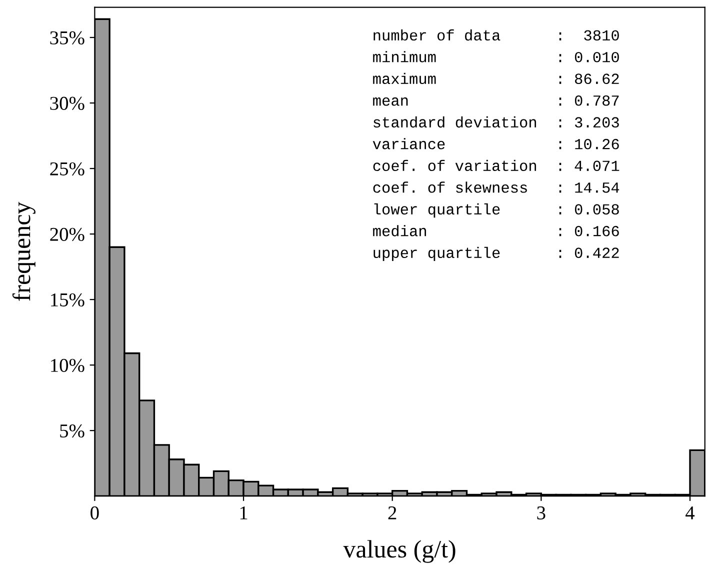 The image size is (712, 565). Describe the element at coordinates (496, 56) in the screenshot. I see `annotation: minimum : 0.010` at that location.